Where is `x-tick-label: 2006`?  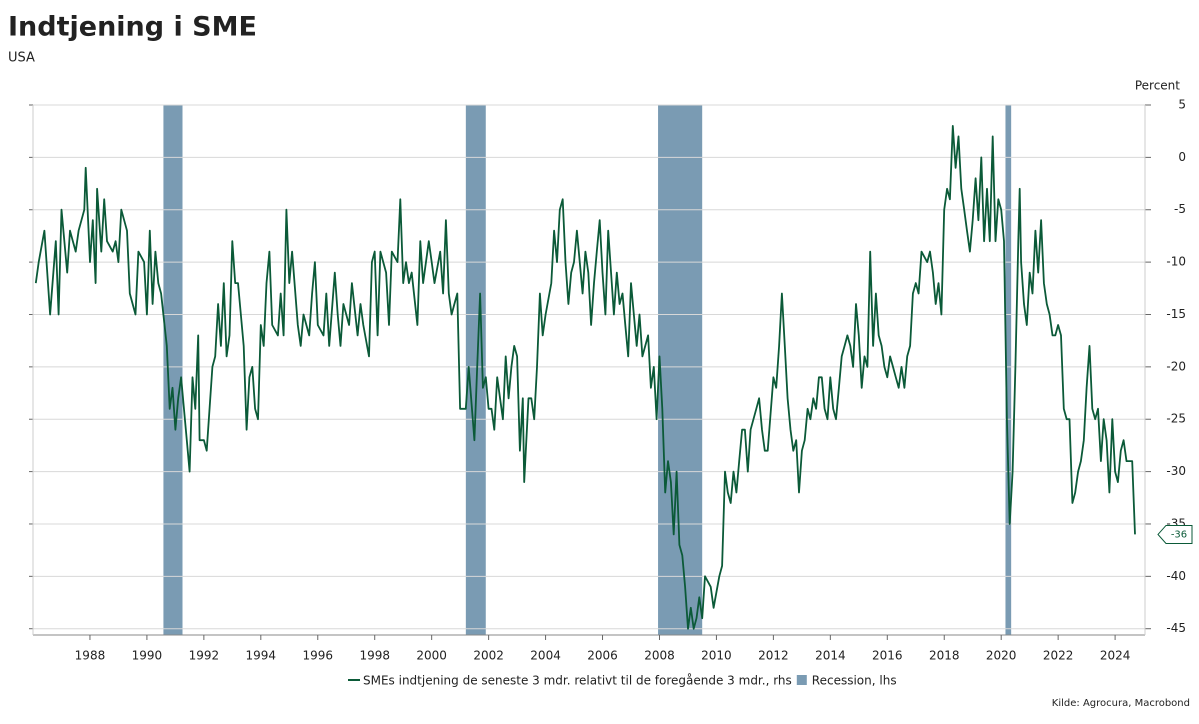 x-tick-label: 2006 is located at coordinates (602, 656).